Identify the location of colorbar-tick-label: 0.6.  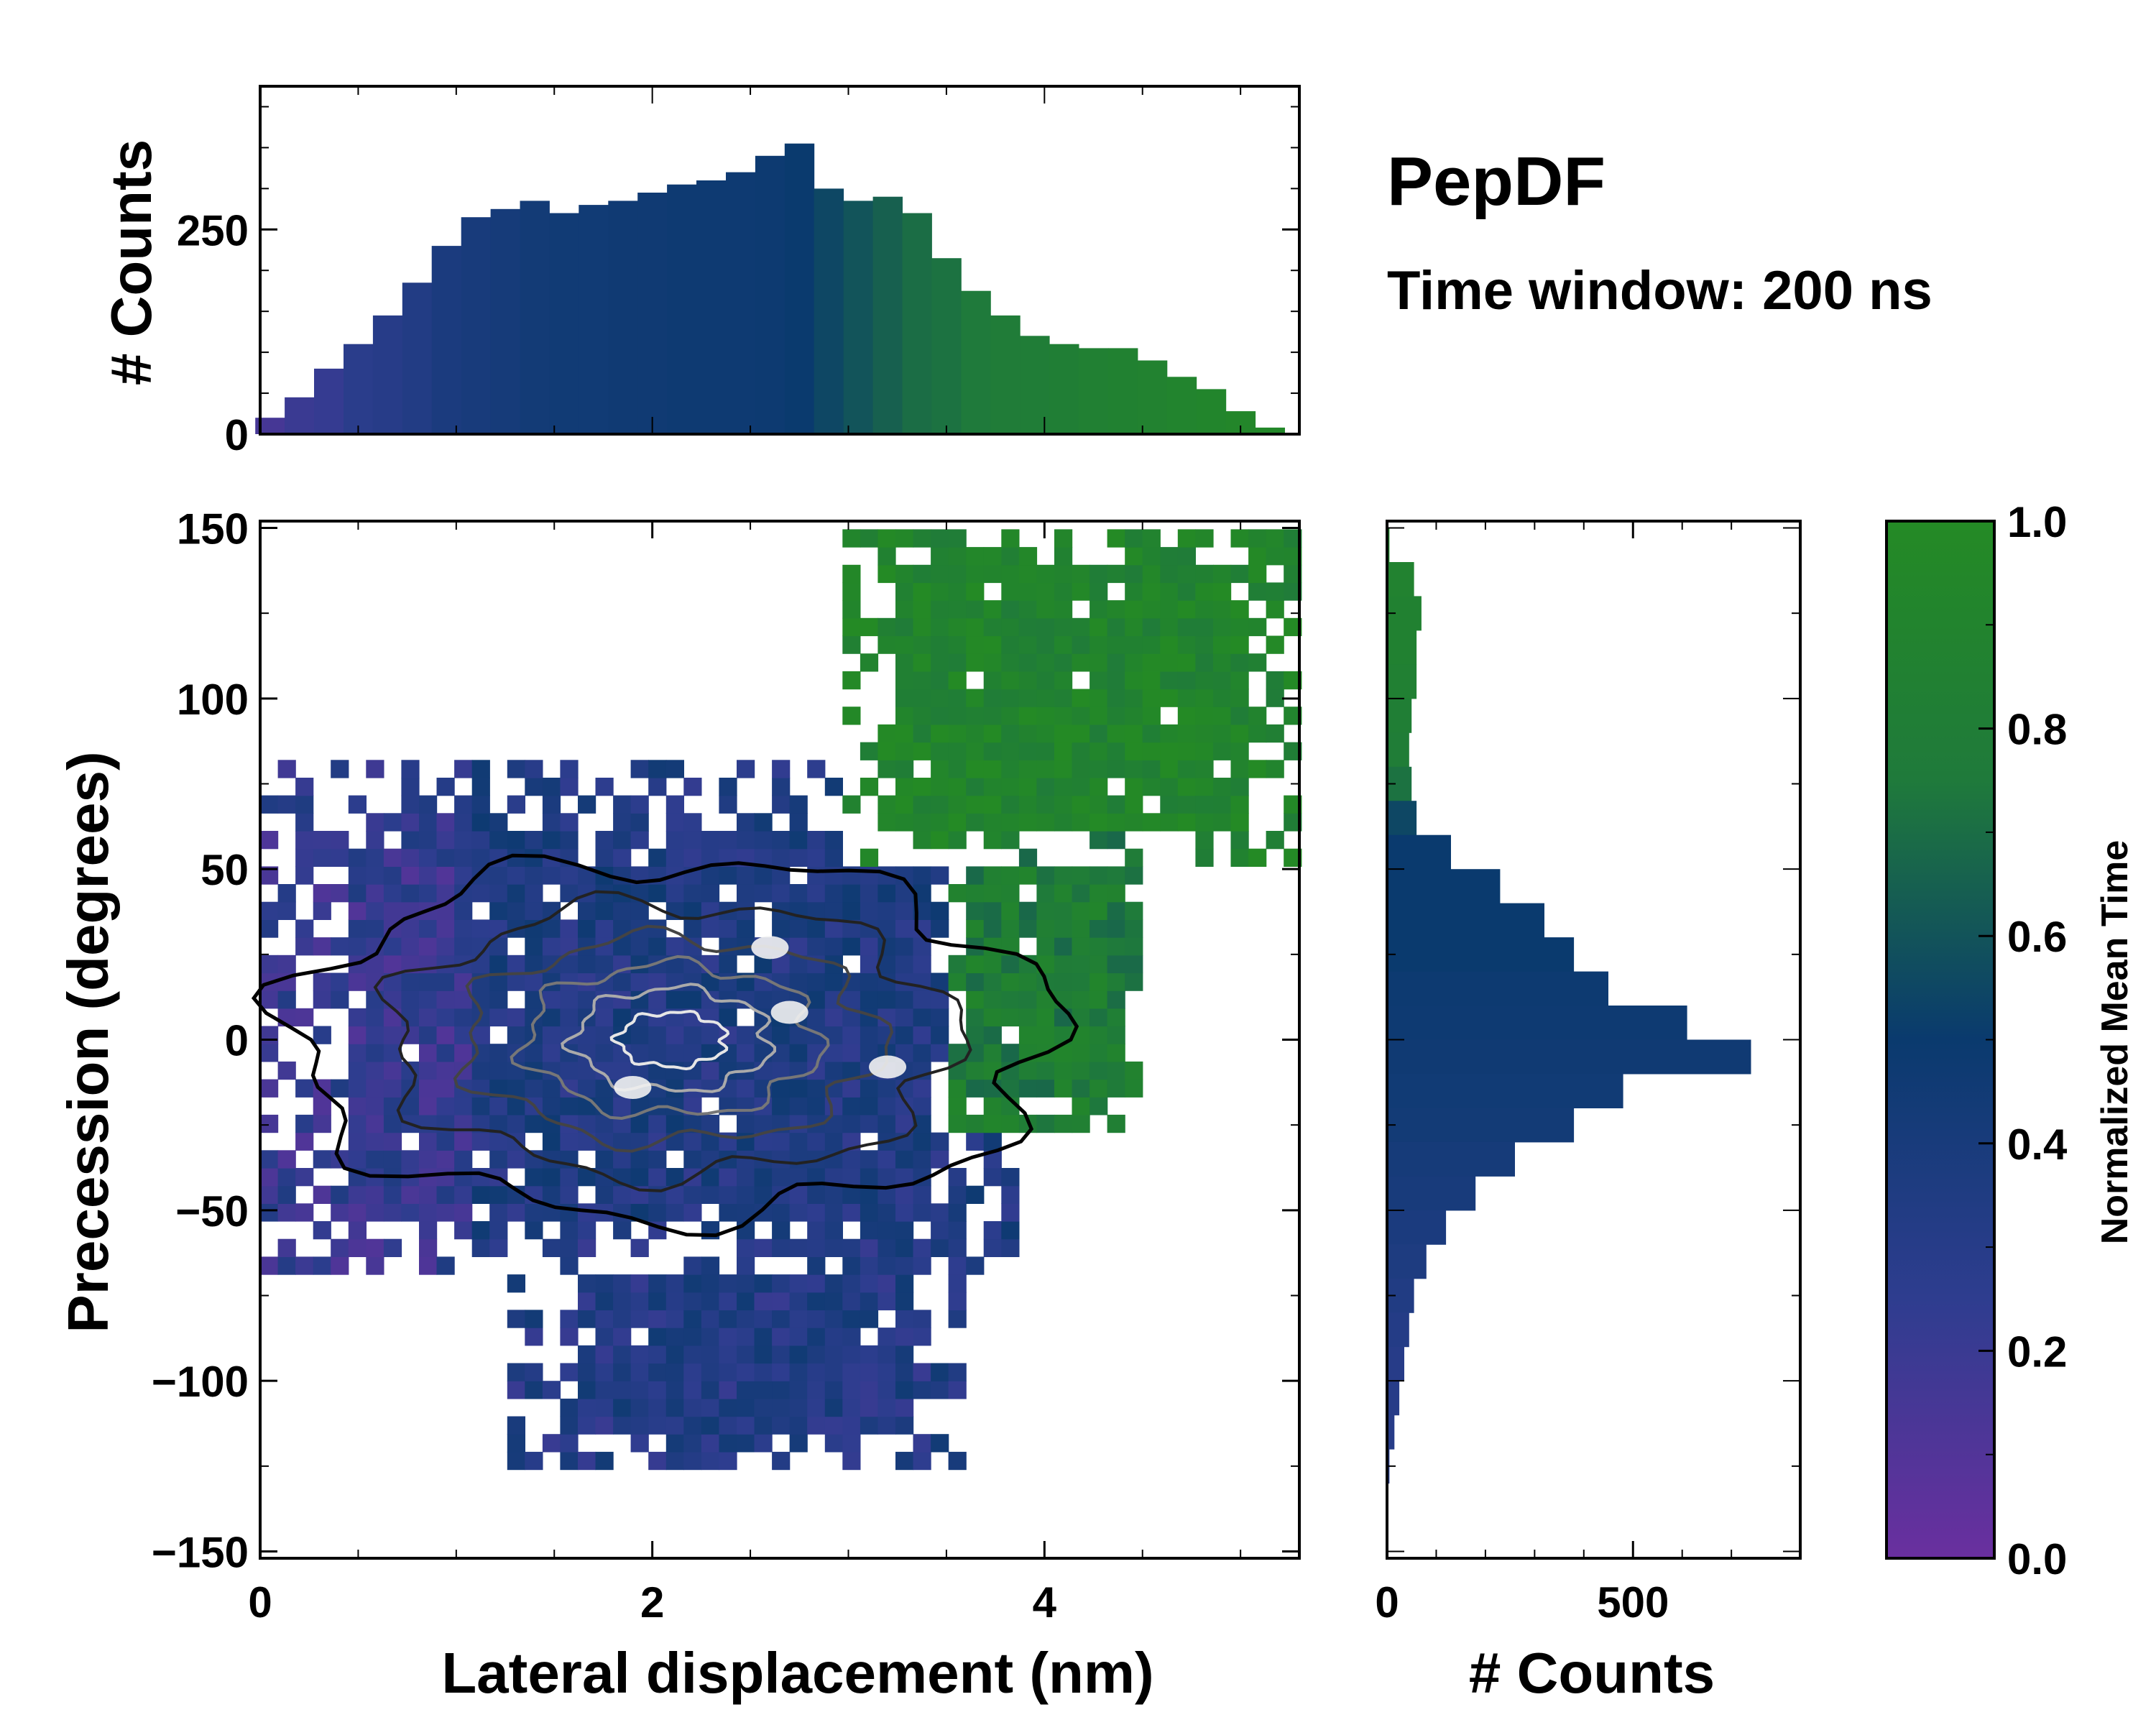
(2037, 937).